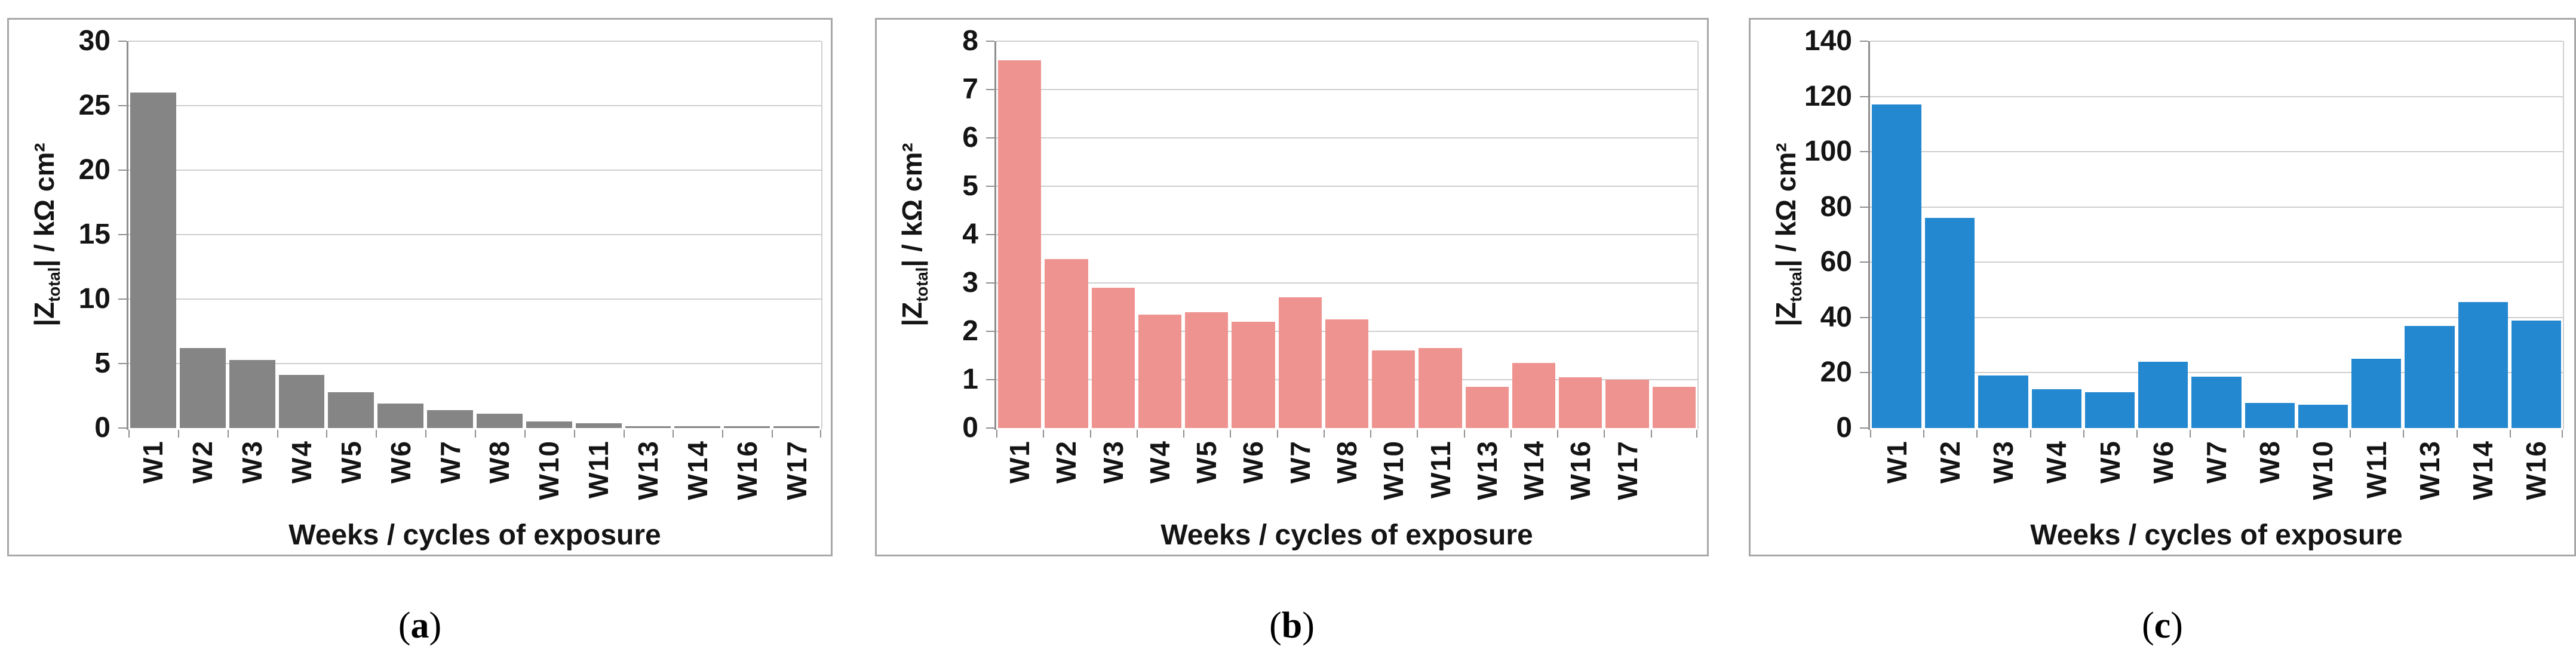 This screenshot has height=671, width=2576. I want to click on x-tick-label-text: W3, so click(2003, 462).